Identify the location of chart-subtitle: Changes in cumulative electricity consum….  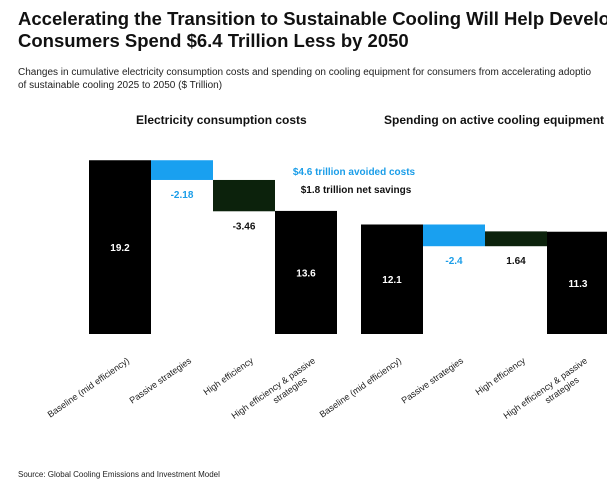
(312, 79).